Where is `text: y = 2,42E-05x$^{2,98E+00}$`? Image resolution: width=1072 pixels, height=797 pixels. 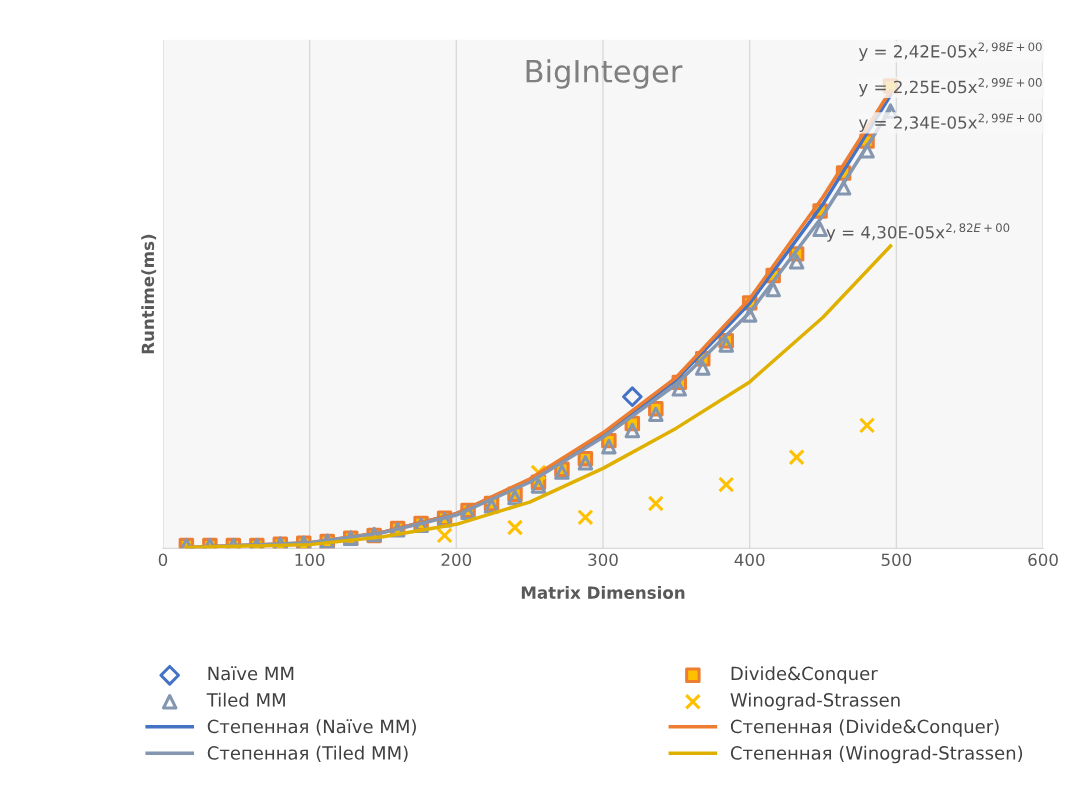
text: y = 2,42E-05x$^{2,98E+00}$ is located at coordinates (950, 51).